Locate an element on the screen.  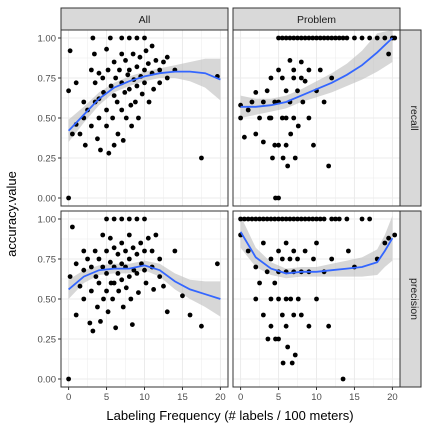
y-tick-label: 0.75 is located at coordinates (47, 259).